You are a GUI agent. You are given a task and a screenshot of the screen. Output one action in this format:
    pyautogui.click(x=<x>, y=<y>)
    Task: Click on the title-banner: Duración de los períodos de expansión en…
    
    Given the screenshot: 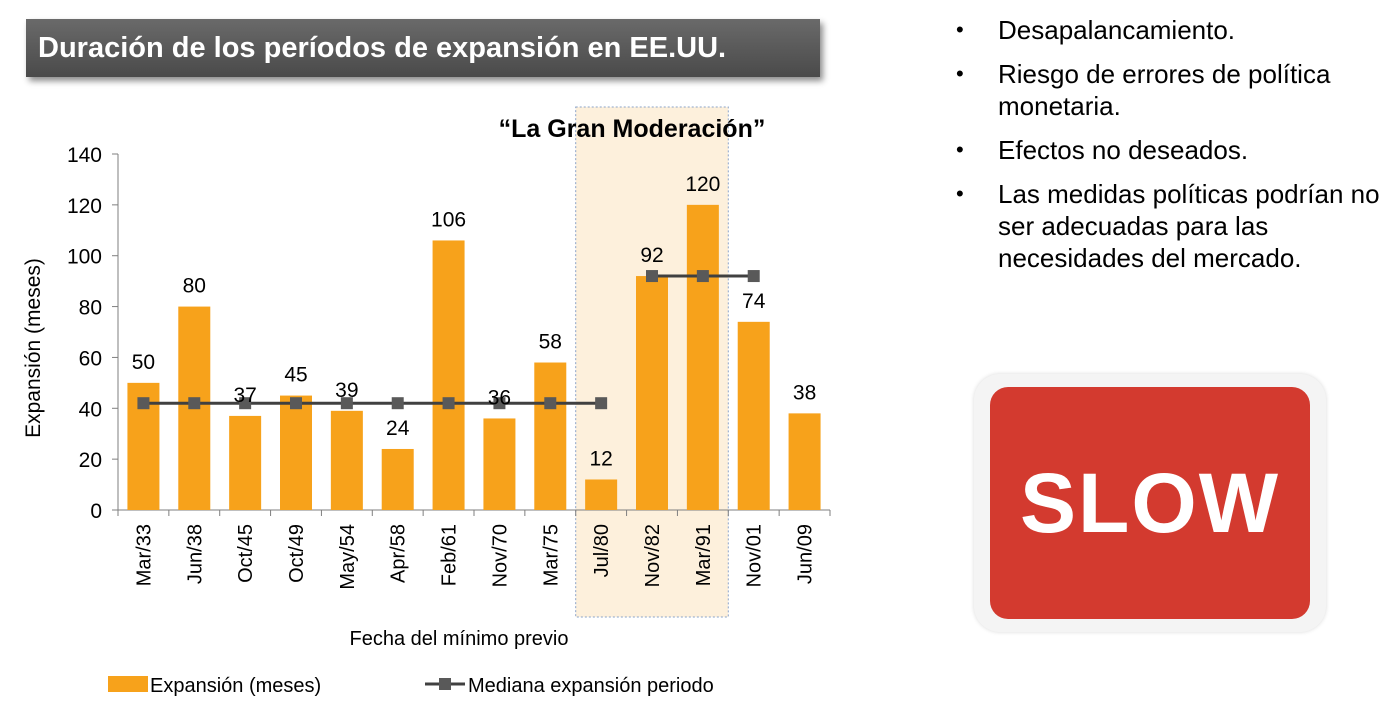 What is the action you would take?
    pyautogui.click(x=423, y=48)
    